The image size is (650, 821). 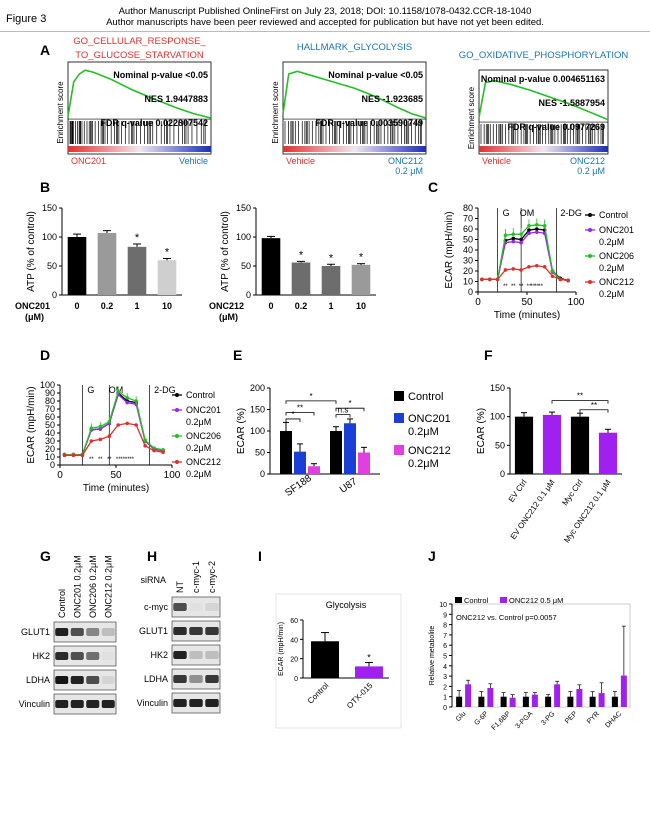 I want to click on rank-gradient, so click(x=543, y=149).